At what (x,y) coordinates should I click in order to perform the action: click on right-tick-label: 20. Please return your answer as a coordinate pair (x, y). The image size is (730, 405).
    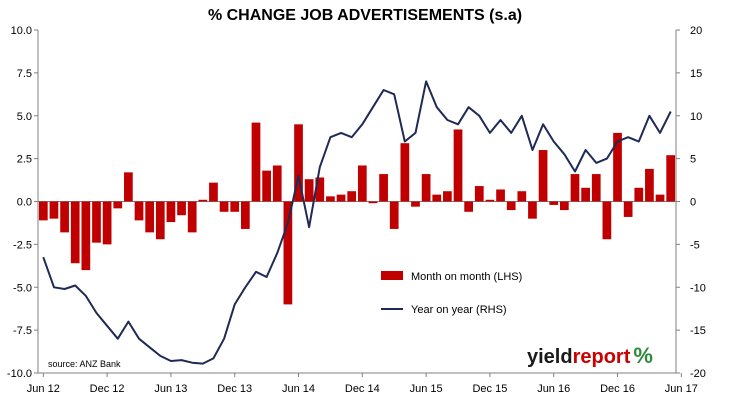
    Looking at the image, I should click on (696, 31).